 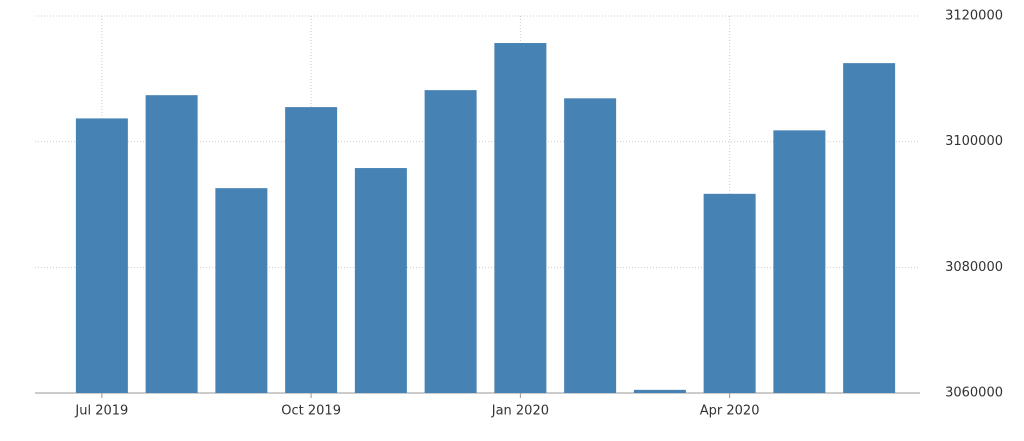 I want to click on x-tick-label: Apr 2020, so click(x=730, y=411).